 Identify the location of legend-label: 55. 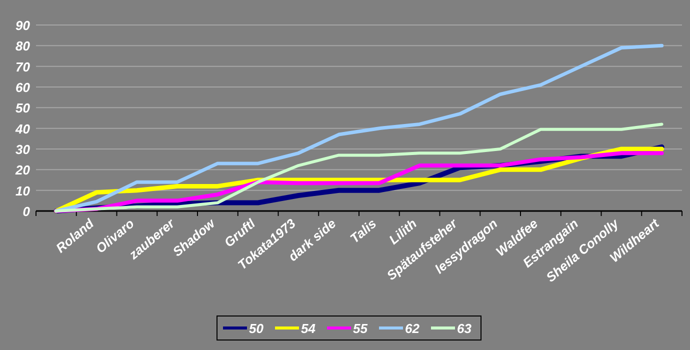
(360, 328).